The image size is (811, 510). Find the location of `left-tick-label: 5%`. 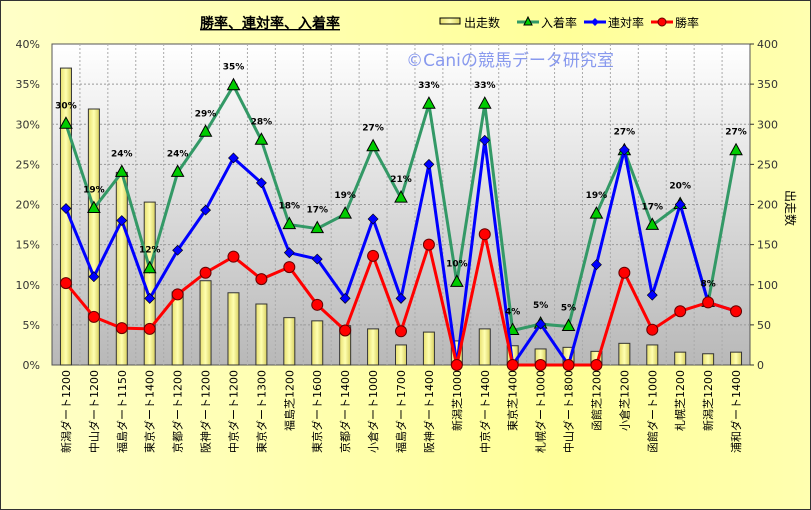

left-tick-label: 5% is located at coordinates (31, 325).